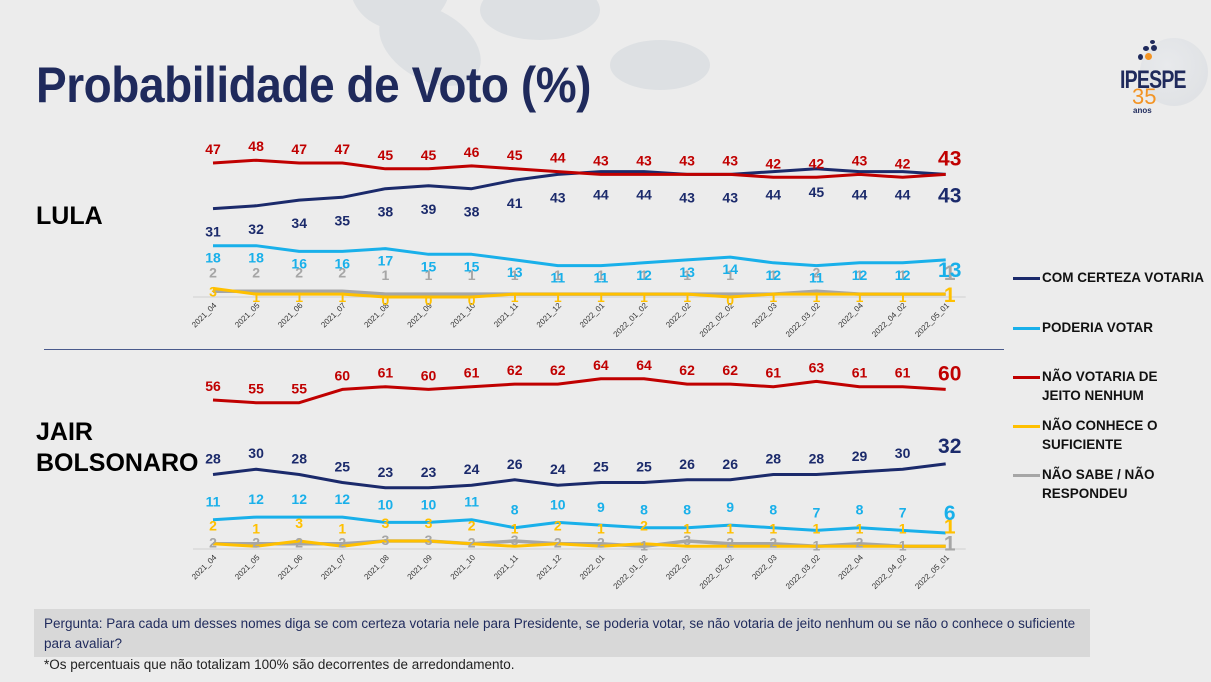 The width and height of the screenshot is (1211, 682). What do you see at coordinates (1100, 435) in the screenshot?
I see `legend-label: NÃO CONHECE O SUFICIENTE` at bounding box center [1100, 435].